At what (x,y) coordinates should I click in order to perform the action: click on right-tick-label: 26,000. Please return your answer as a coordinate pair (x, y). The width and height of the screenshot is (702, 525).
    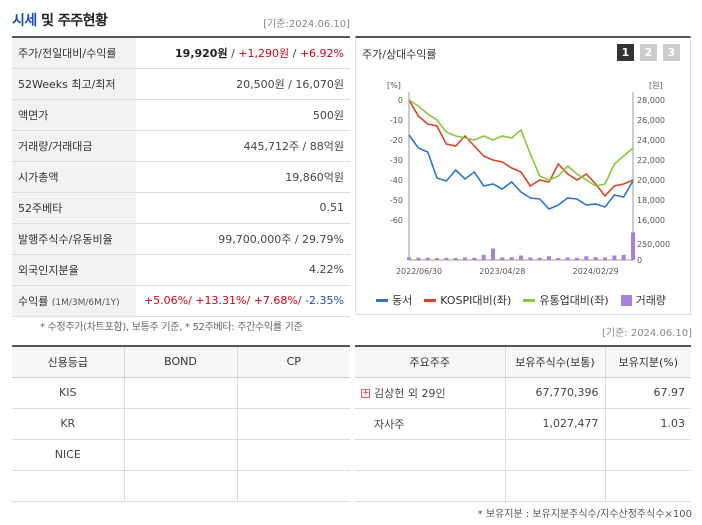
    Looking at the image, I should click on (651, 120).